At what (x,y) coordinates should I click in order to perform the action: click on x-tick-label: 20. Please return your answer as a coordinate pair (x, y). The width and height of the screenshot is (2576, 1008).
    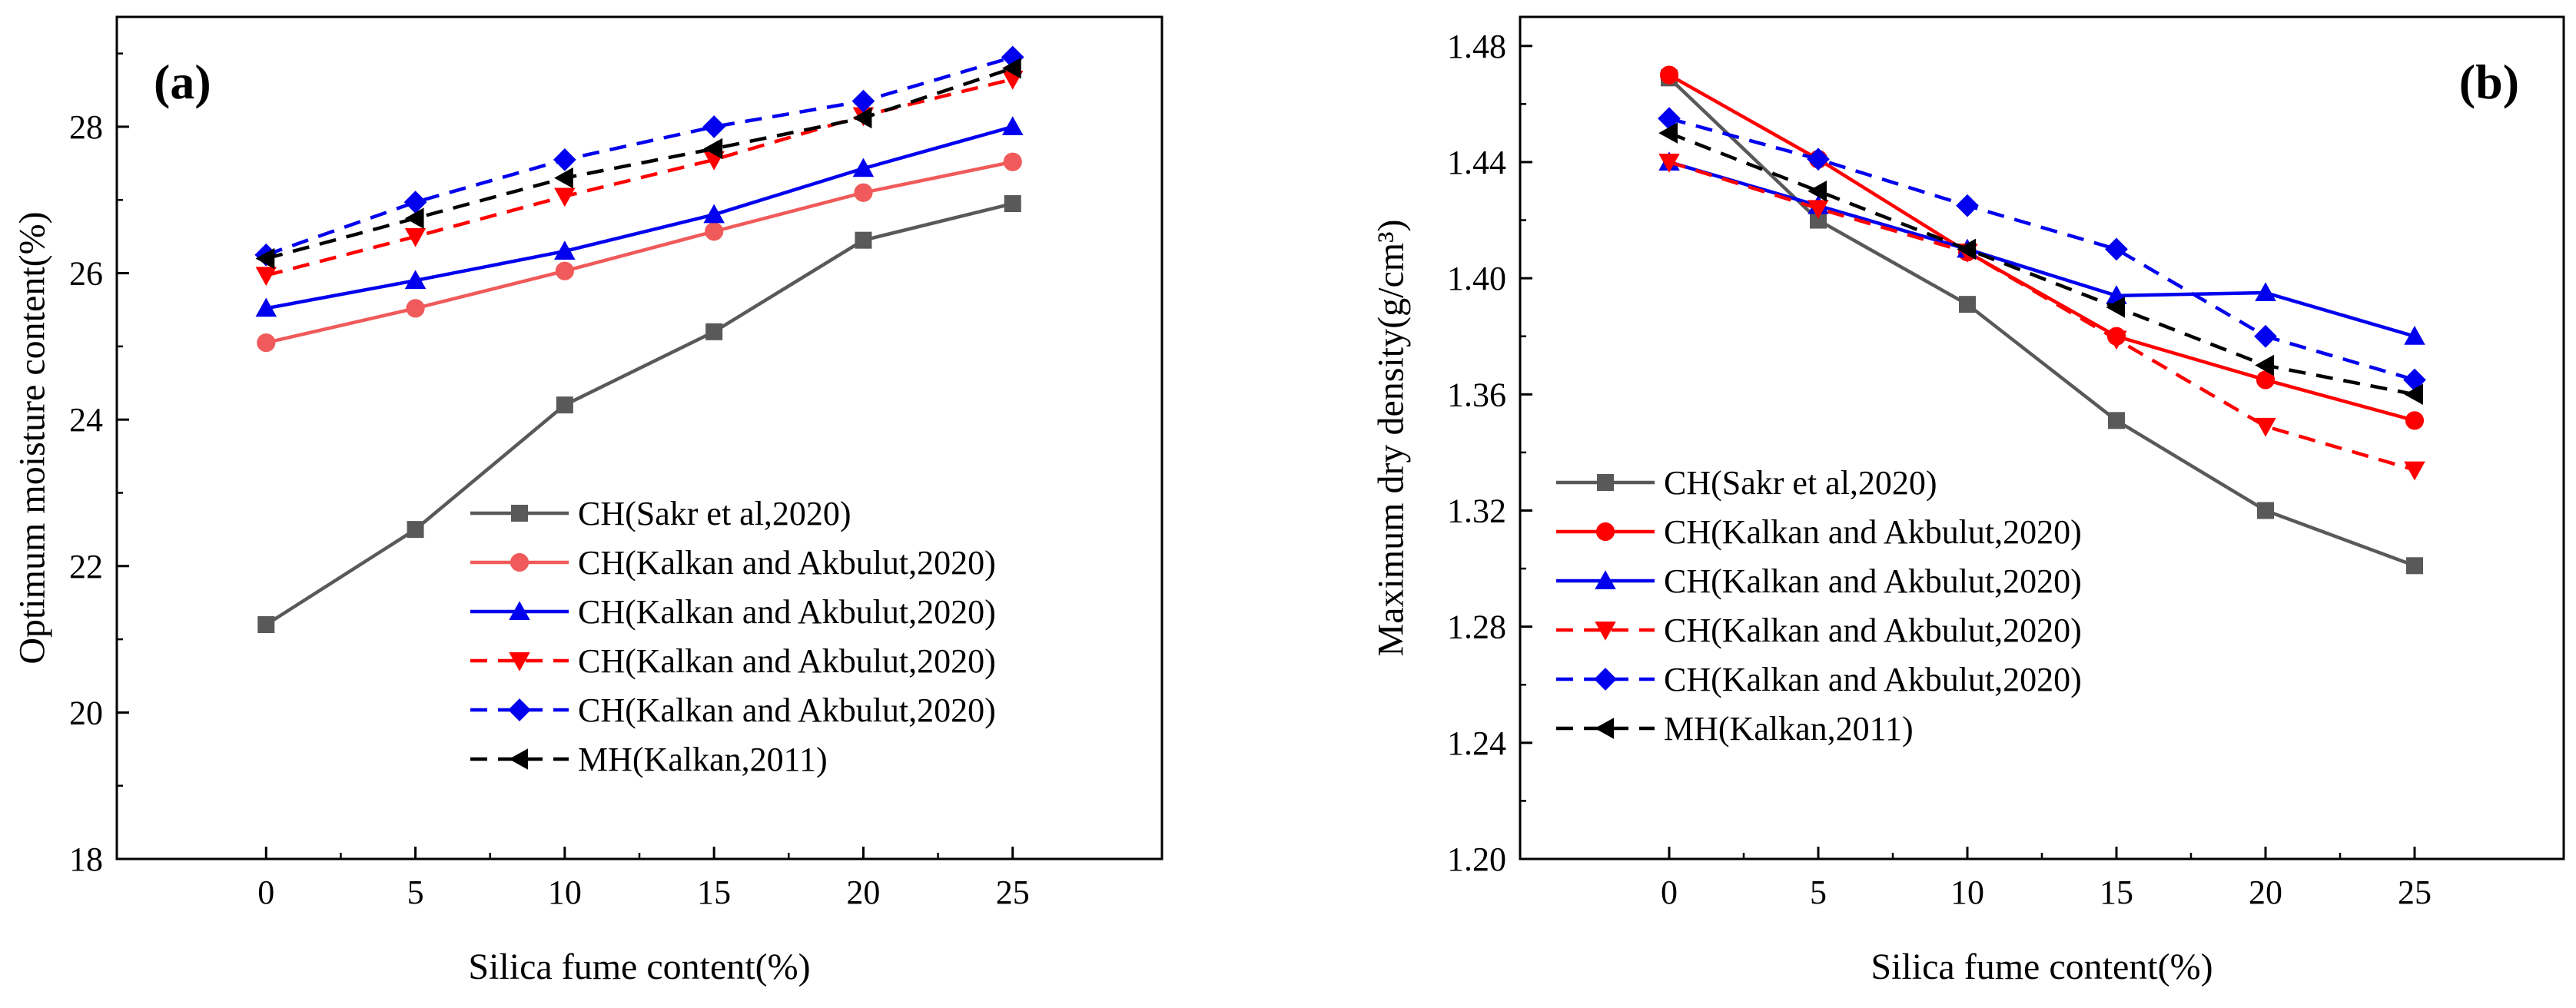
    Looking at the image, I should click on (863, 893).